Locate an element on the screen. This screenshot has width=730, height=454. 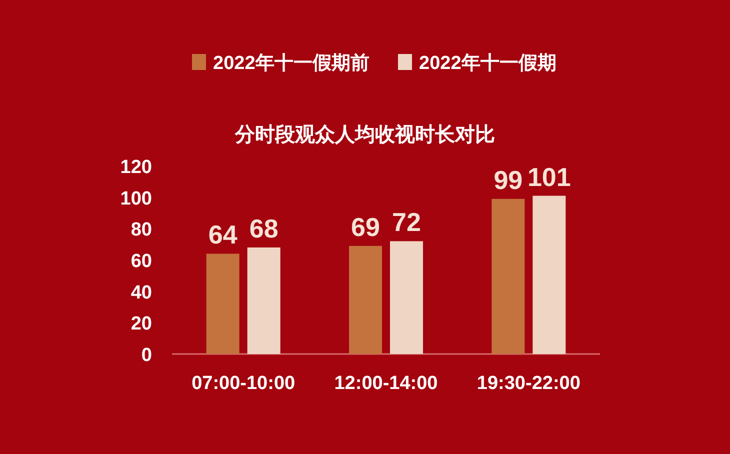
x-tick-label: 07:00-10:00 is located at coordinates (244, 383).